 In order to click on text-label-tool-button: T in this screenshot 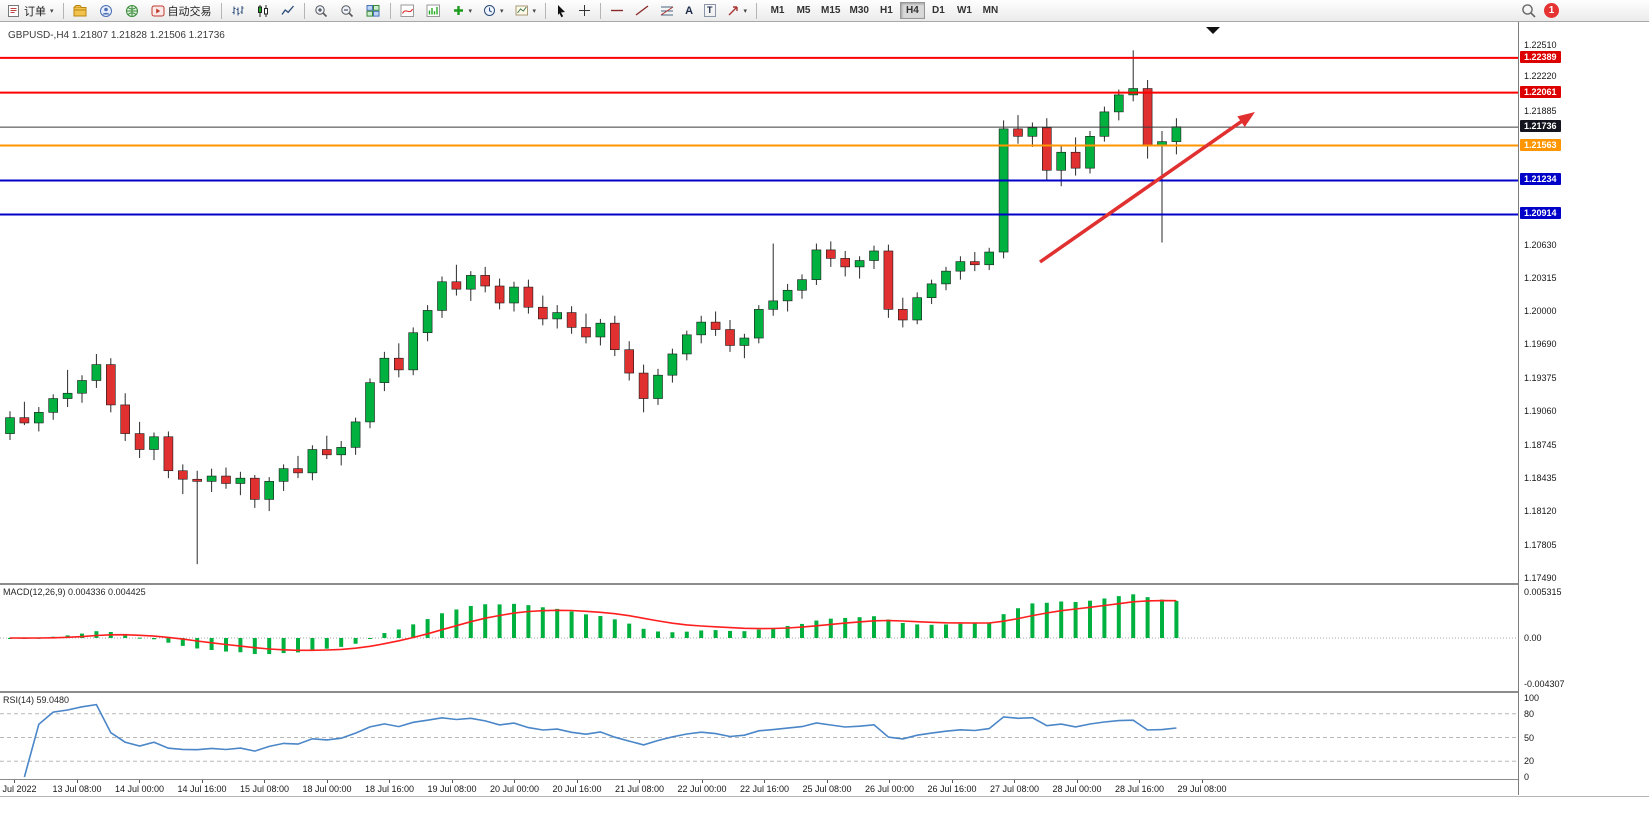, I will do `click(710, 11)`.